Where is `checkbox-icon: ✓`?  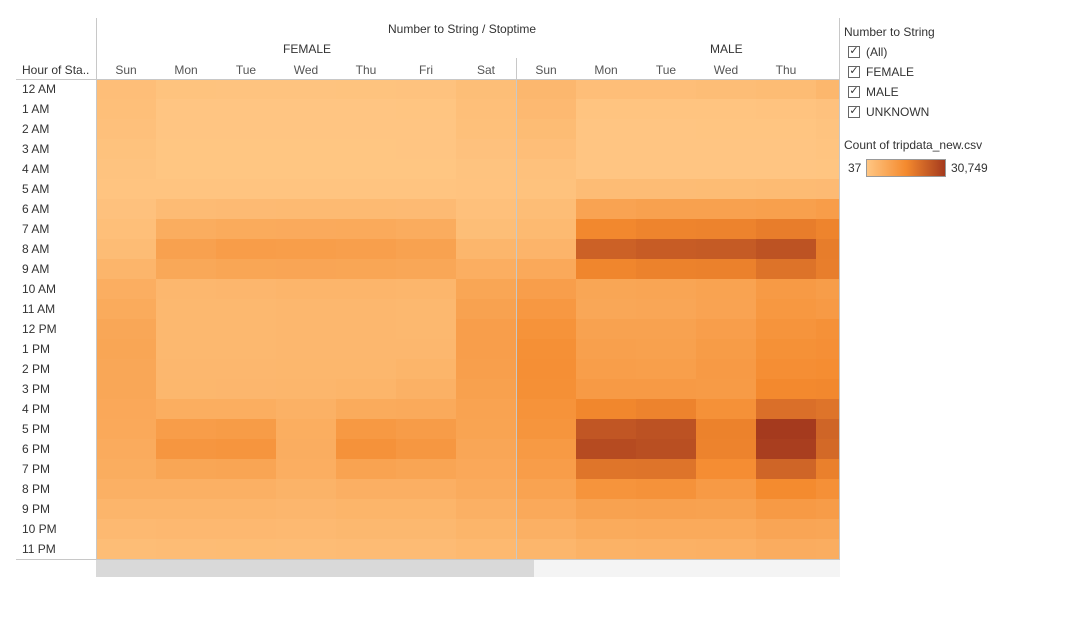
checkbox-icon: ✓ is located at coordinates (854, 91).